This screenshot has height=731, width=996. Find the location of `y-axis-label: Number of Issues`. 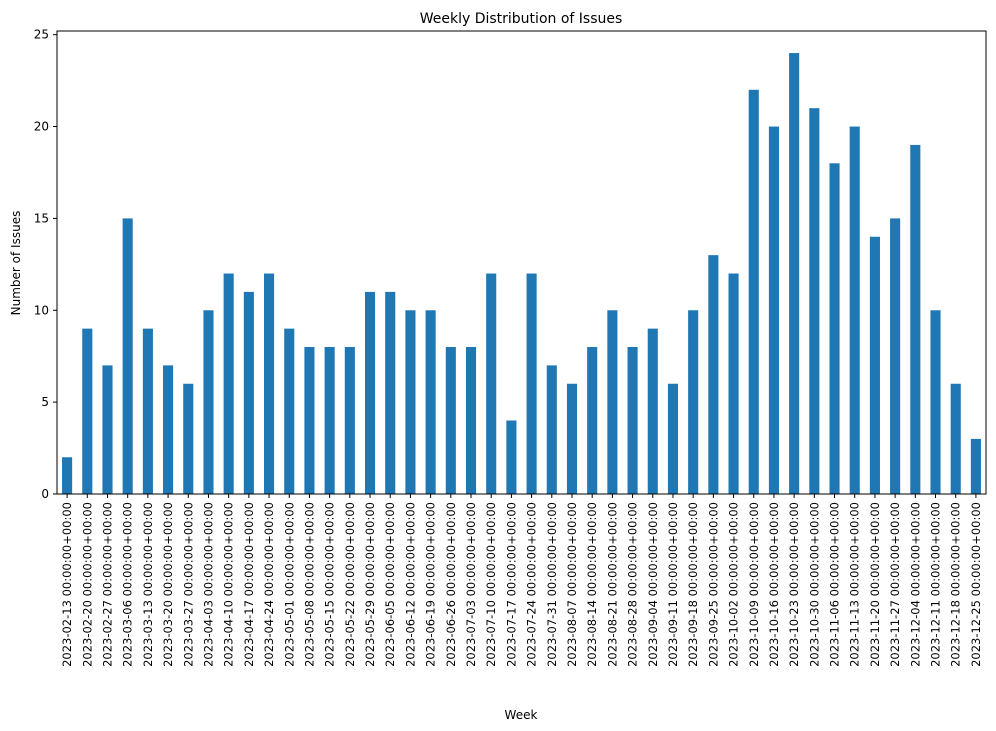

y-axis-label: Number of Issues is located at coordinates (16, 263).